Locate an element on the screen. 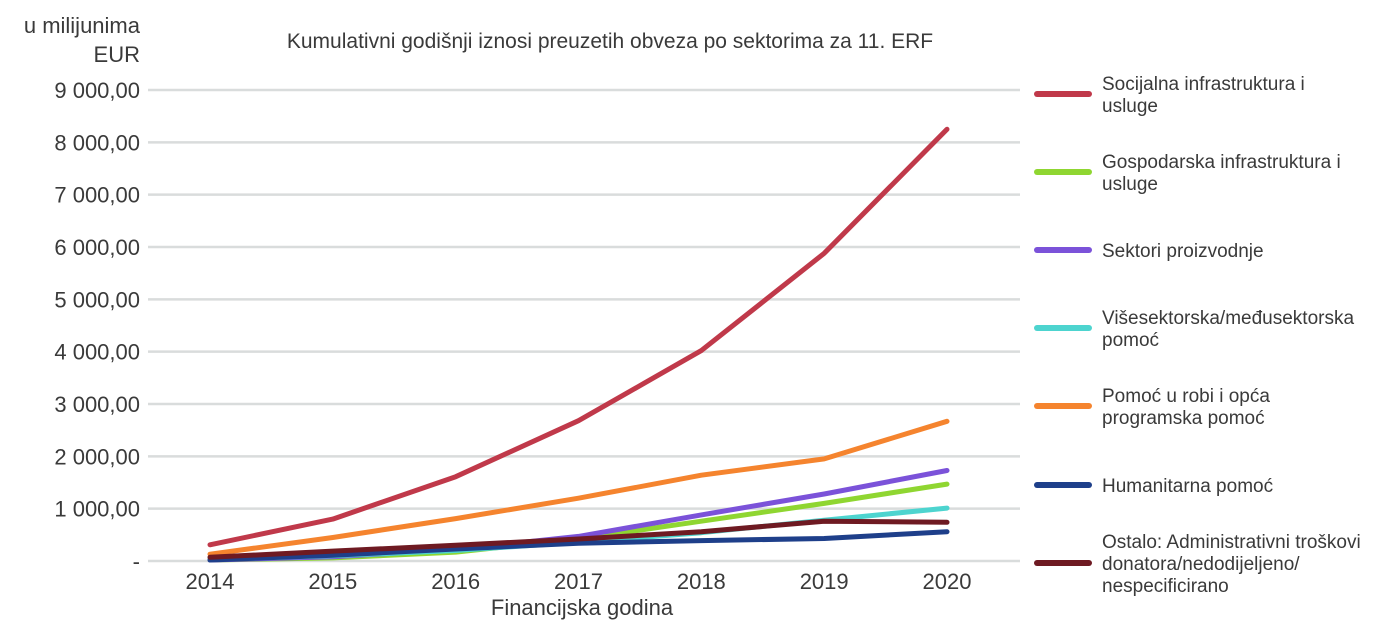 This screenshot has height=635, width=1394. legend-label: Višesektorska/međusektorska pomoć is located at coordinates (1228, 329).